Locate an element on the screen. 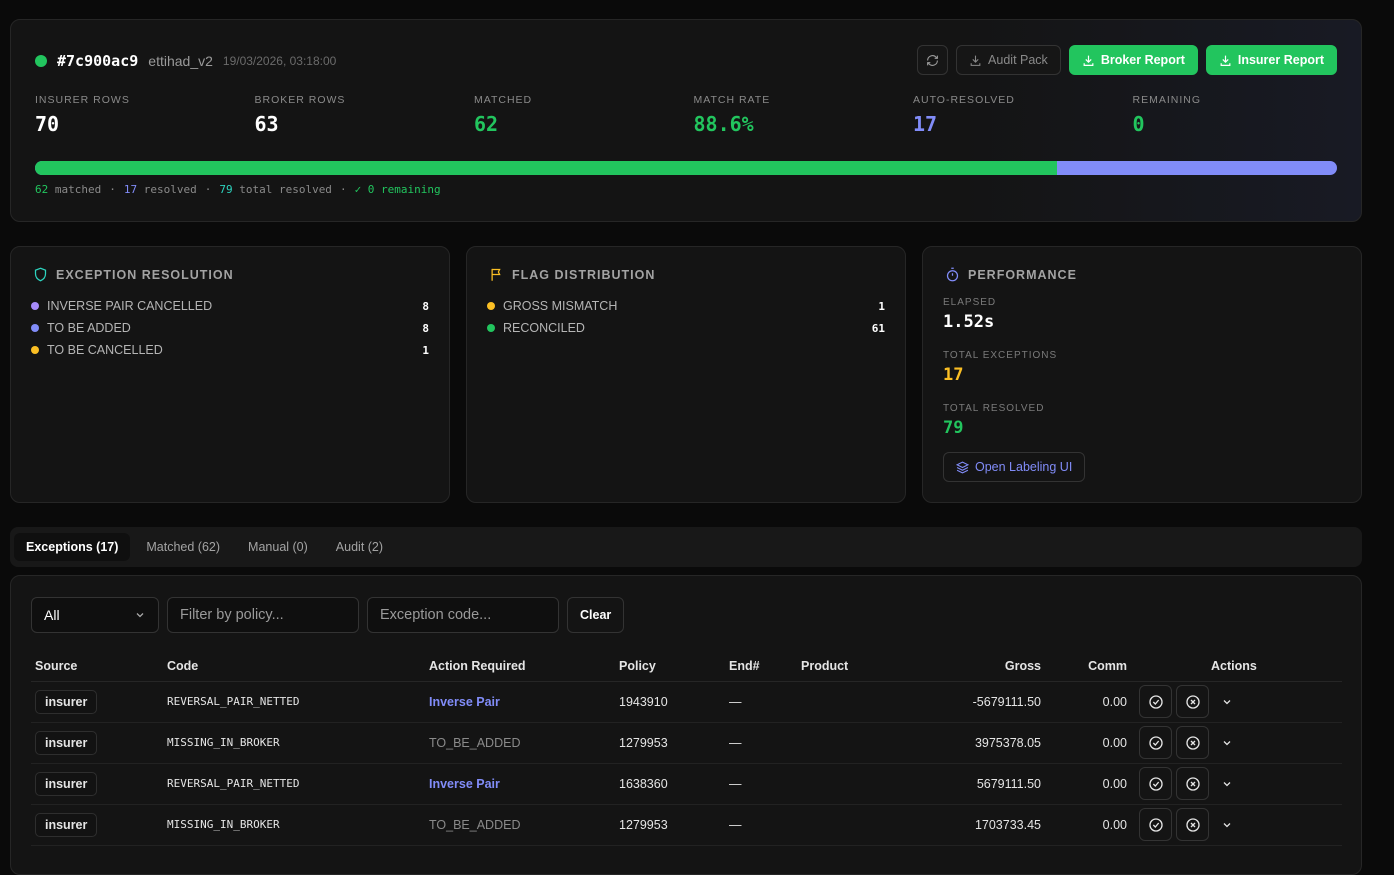  stat-value: 0 is located at coordinates (1138, 124).